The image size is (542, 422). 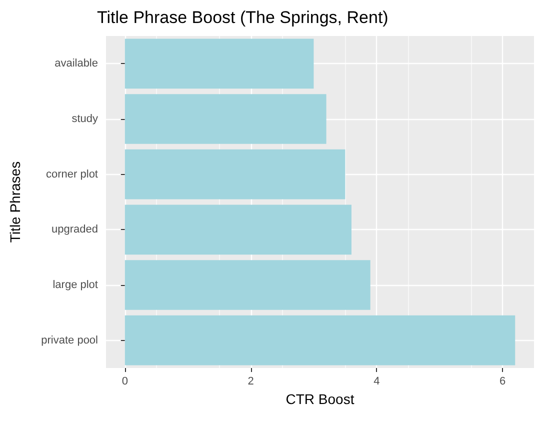 What do you see at coordinates (502, 382) in the screenshot?
I see `x-tick-label: 6` at bounding box center [502, 382].